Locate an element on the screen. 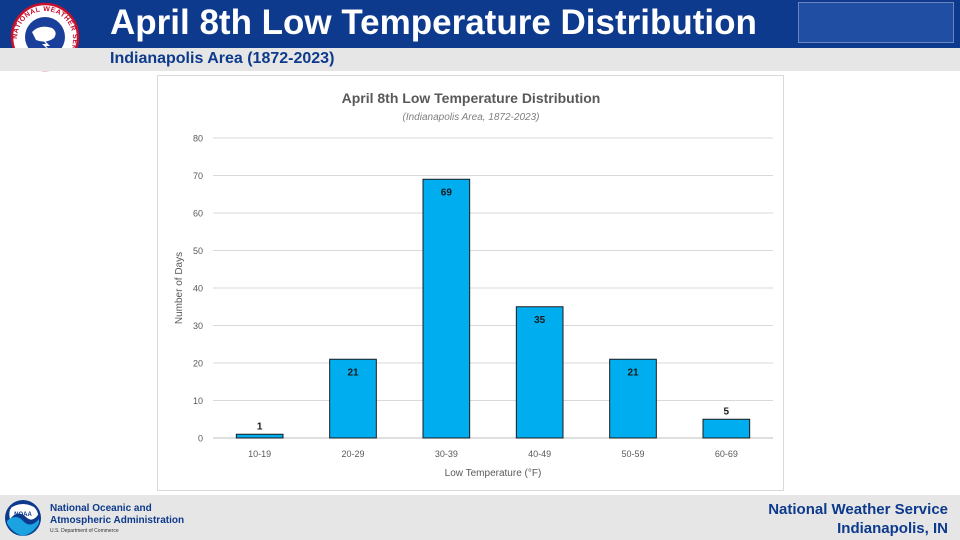 The image size is (960, 540). subtitle-bar: Indianapolis Area (1872-2023) is located at coordinates (480, 59).